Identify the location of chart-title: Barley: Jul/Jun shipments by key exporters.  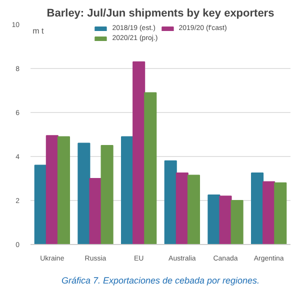
(160, 14).